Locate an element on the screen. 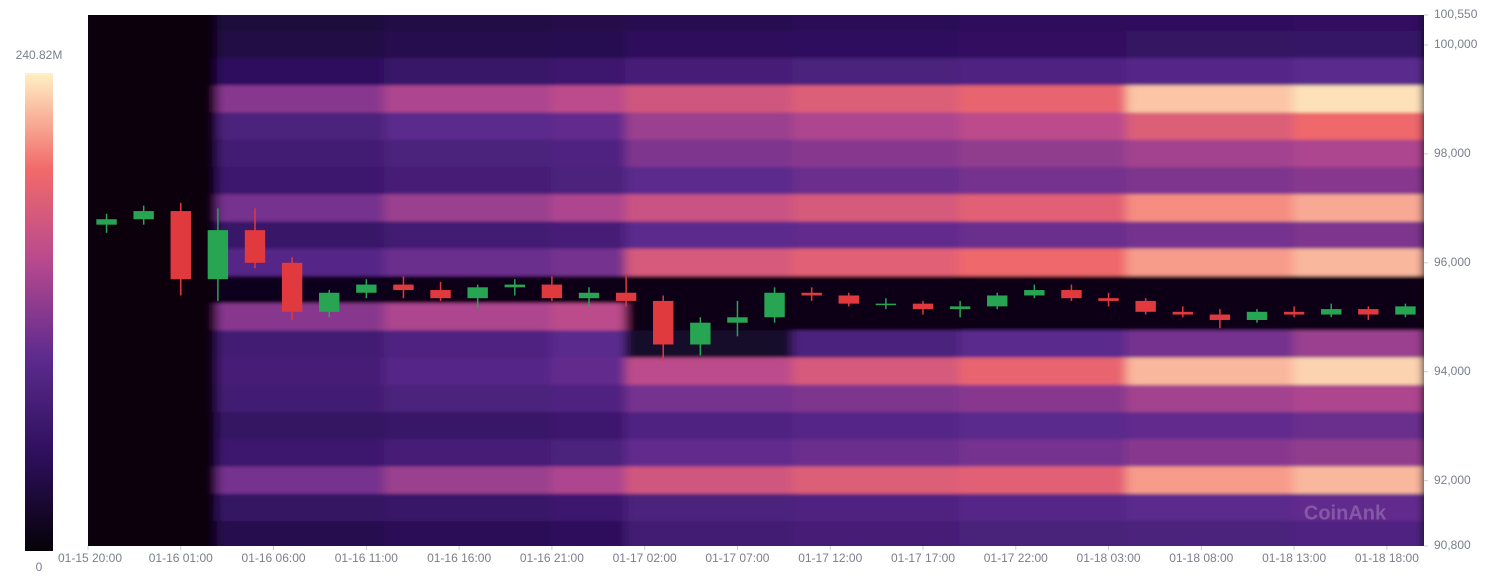  colorbar is located at coordinates (39, 312).